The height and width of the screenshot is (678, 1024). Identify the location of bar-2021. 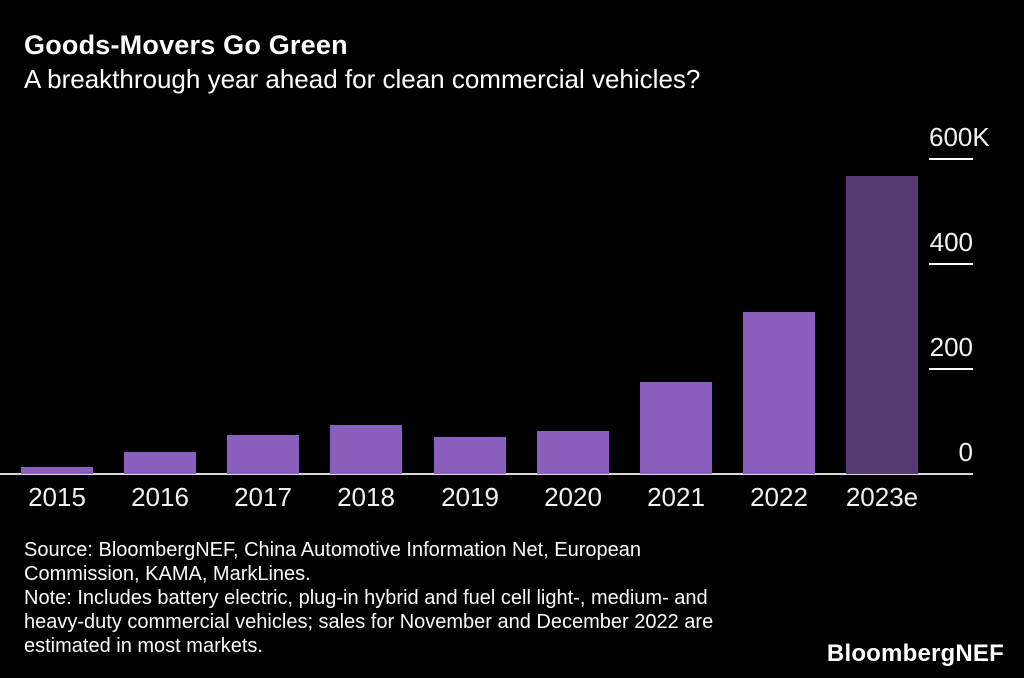
(676, 428).